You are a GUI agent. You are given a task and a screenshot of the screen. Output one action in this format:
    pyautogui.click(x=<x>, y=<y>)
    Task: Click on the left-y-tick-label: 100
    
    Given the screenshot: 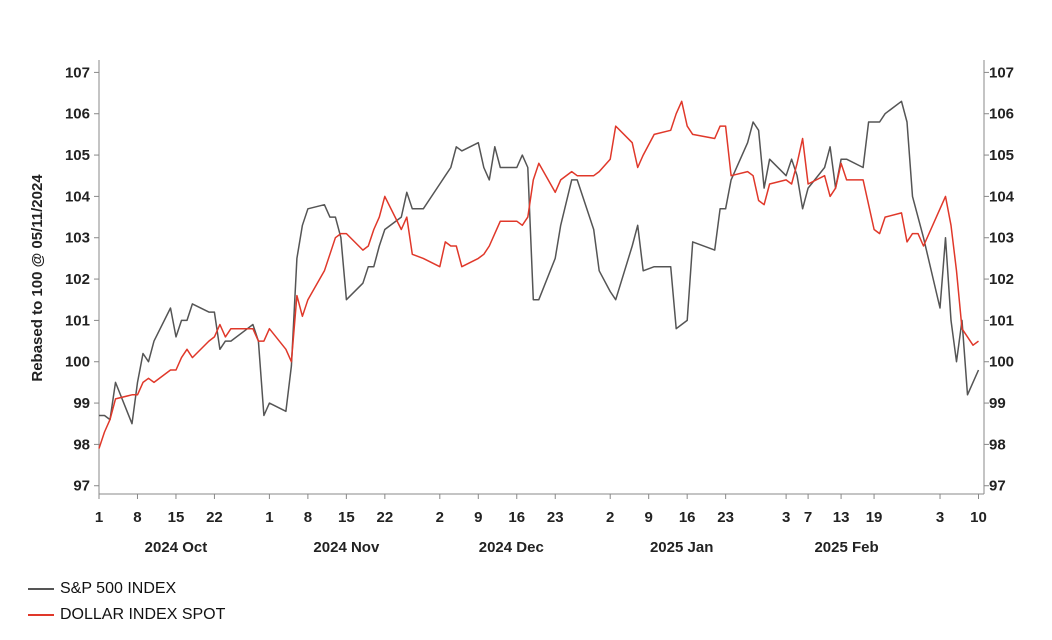 What is the action you would take?
    pyautogui.click(x=77, y=362)
    